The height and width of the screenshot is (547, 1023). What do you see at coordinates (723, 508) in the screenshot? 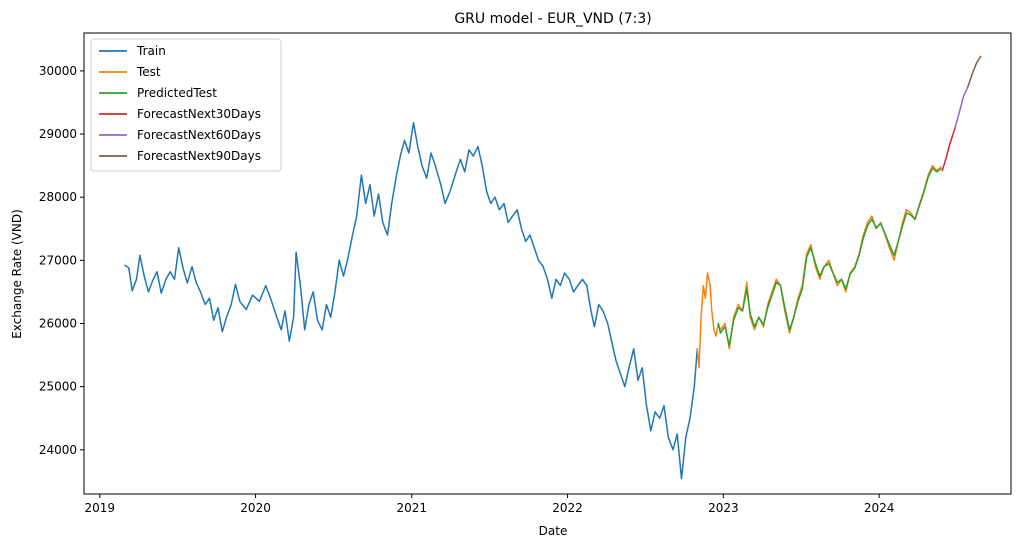
I see `x-tick-label: 2023` at bounding box center [723, 508].